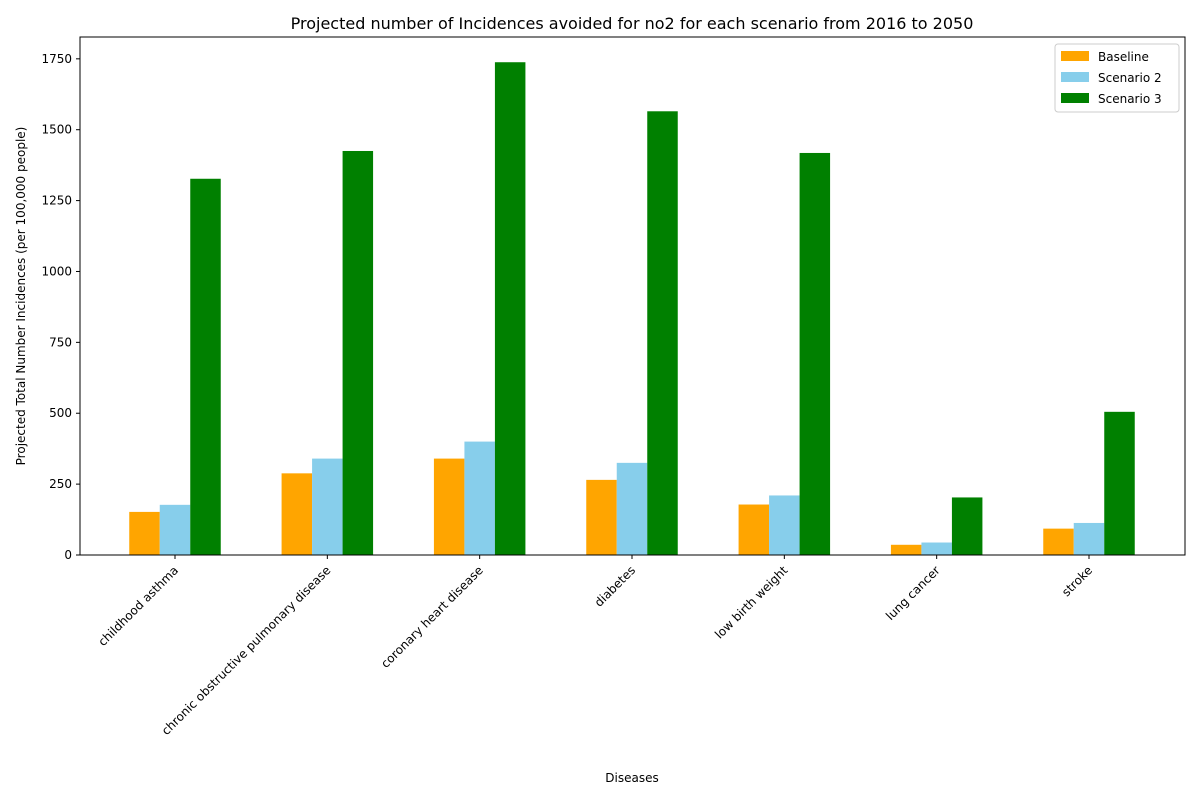 Image resolution: width=1200 pixels, height=804 pixels. What do you see at coordinates (1130, 78) in the screenshot?
I see `legend-label: Scenario 2` at bounding box center [1130, 78].